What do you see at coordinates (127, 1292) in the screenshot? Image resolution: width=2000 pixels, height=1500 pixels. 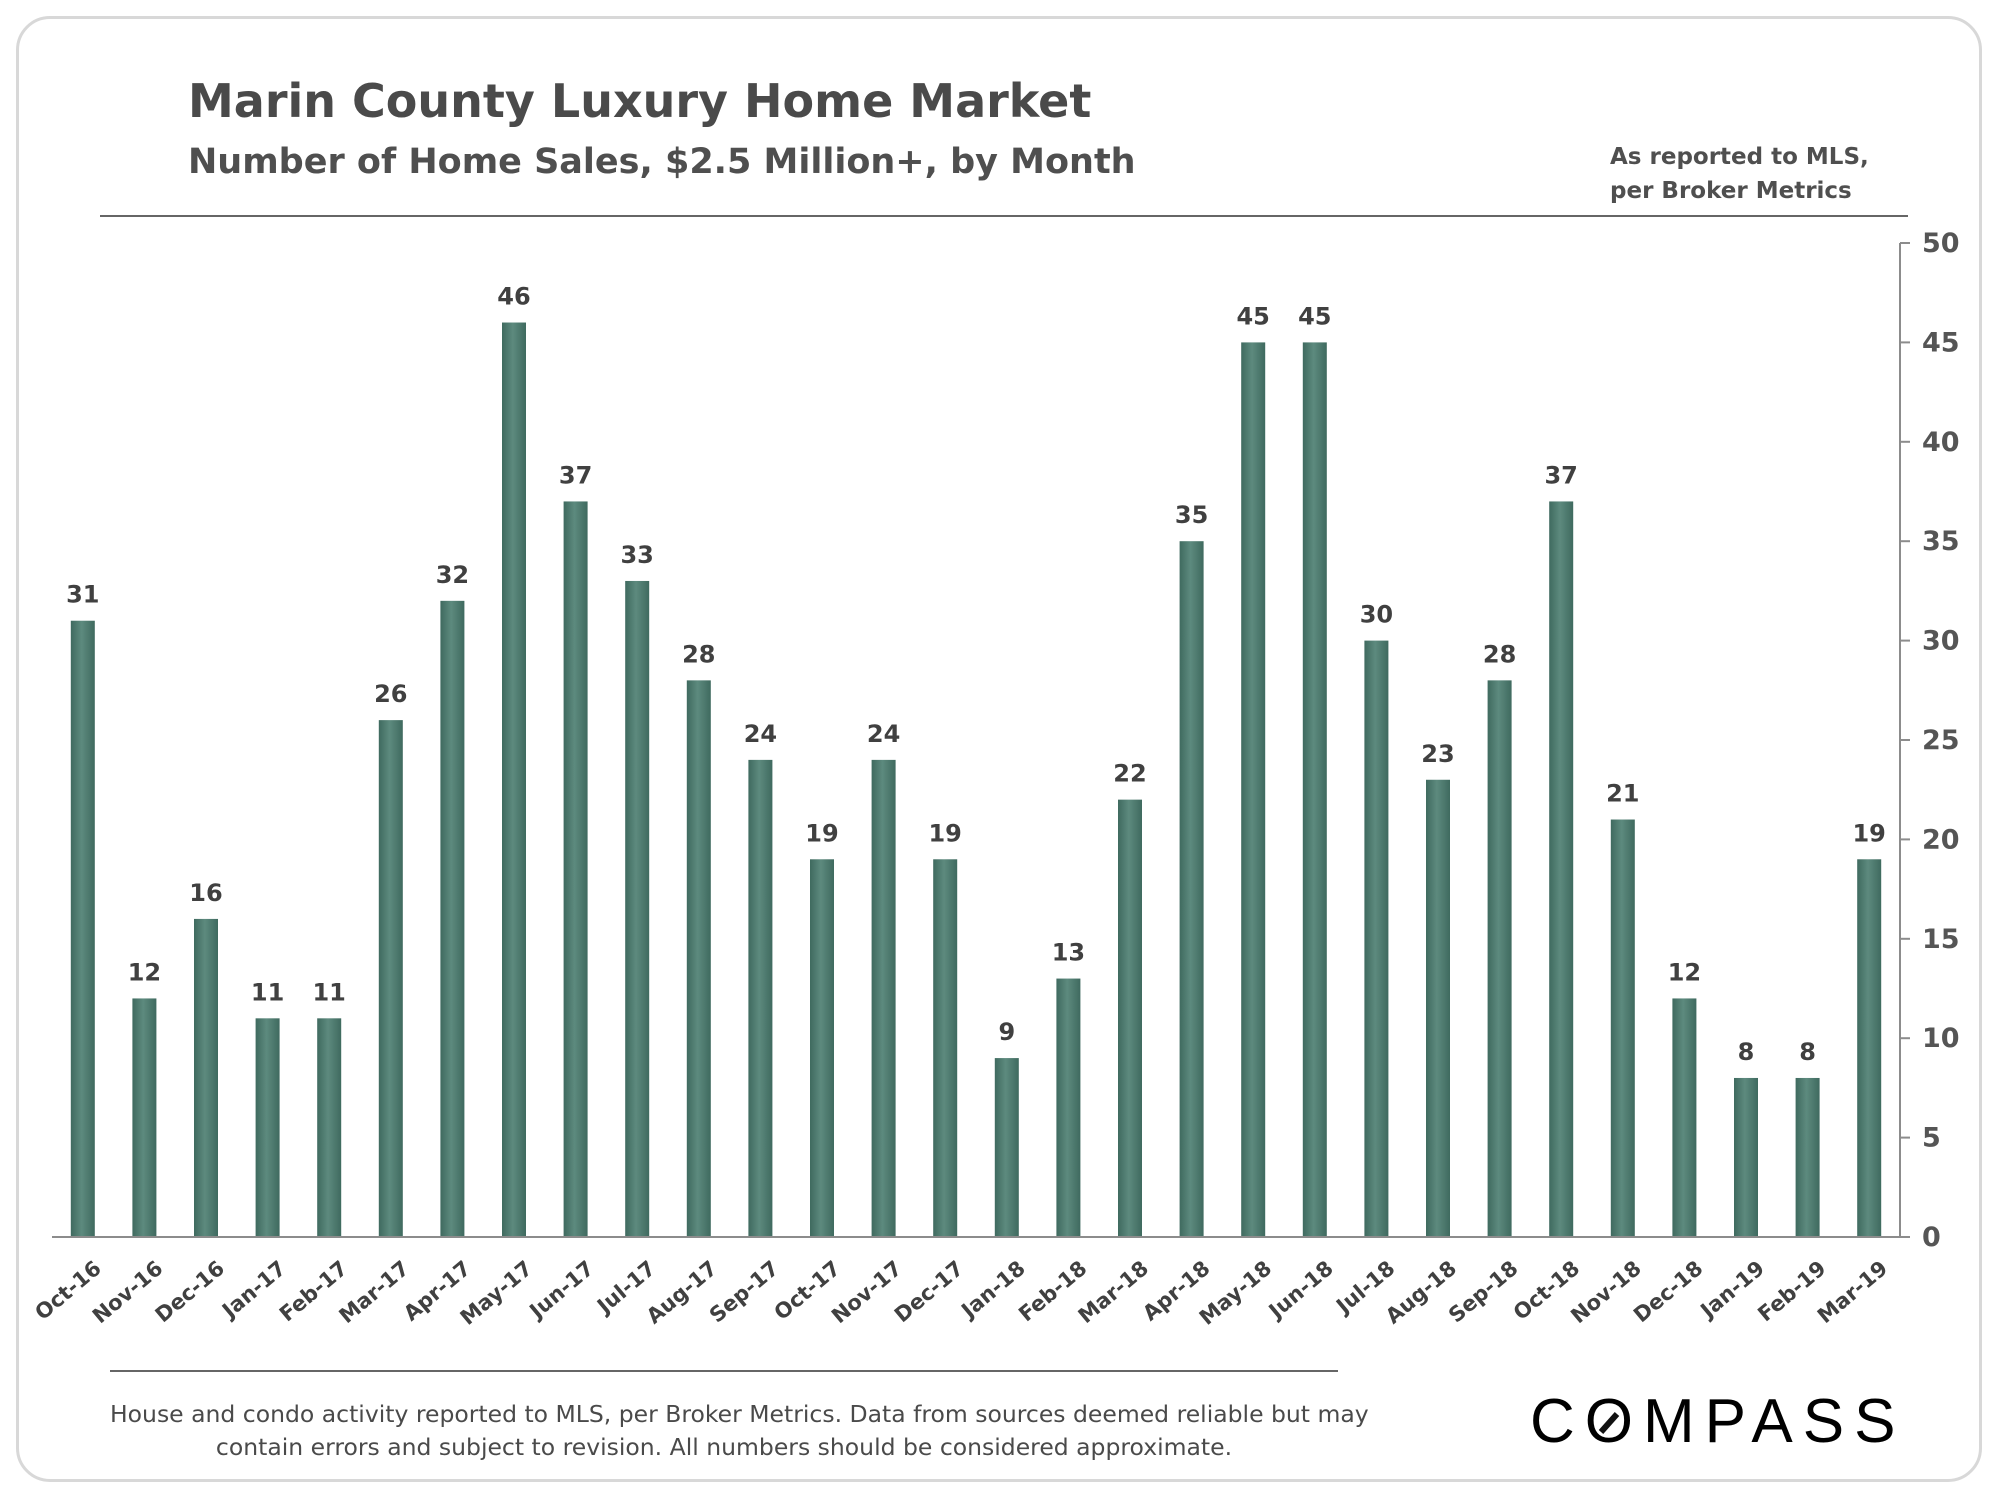 I see `x-tick-label-Nov-16: Nov-16` at bounding box center [127, 1292].